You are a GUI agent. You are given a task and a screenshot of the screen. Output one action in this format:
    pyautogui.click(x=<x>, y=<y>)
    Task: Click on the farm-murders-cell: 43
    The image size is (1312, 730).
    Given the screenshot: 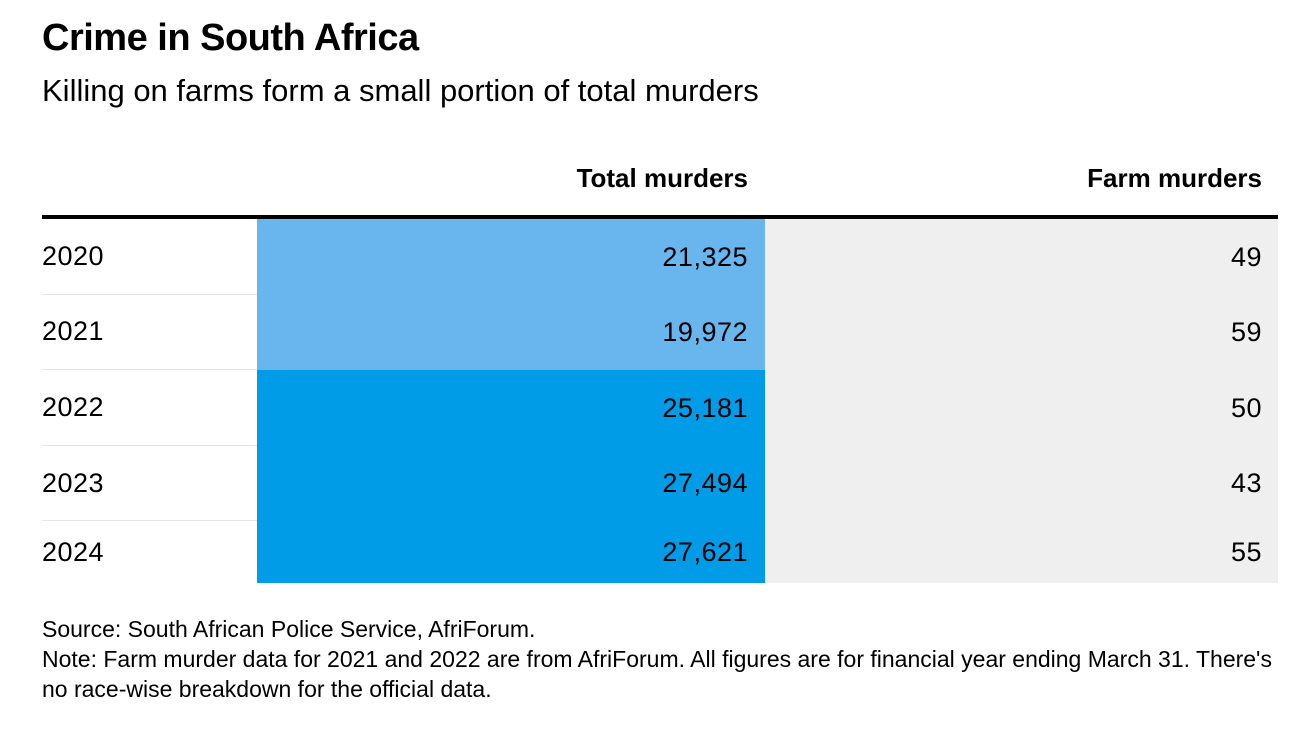 What is the action you would take?
    pyautogui.click(x=1021, y=483)
    